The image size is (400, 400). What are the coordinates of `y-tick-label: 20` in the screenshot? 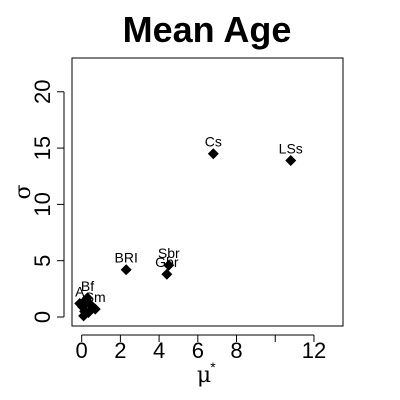 It's located at (42, 92).